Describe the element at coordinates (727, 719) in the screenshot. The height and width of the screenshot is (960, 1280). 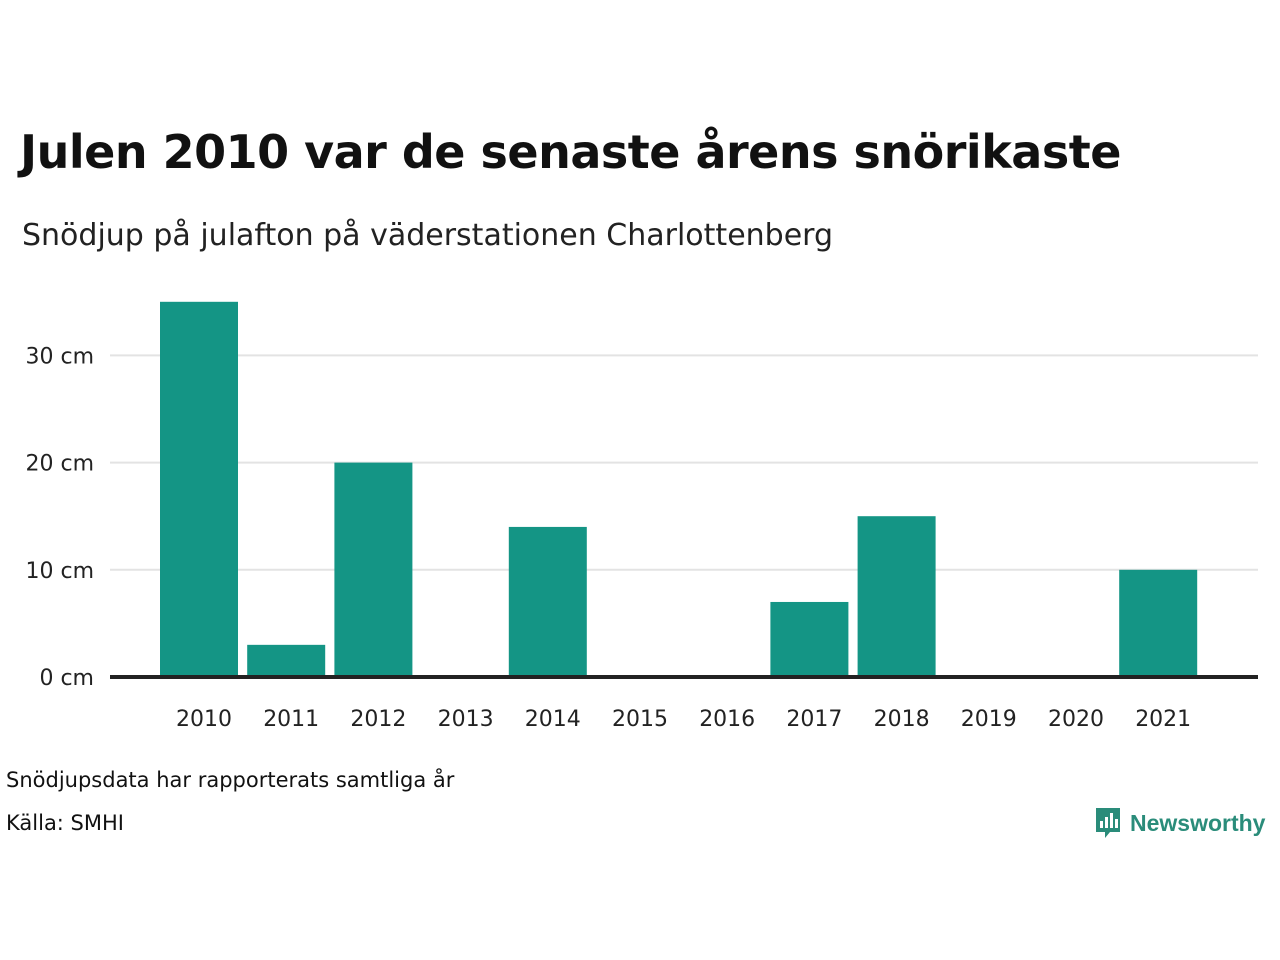
I see `x-tick-label: 2016` at that location.